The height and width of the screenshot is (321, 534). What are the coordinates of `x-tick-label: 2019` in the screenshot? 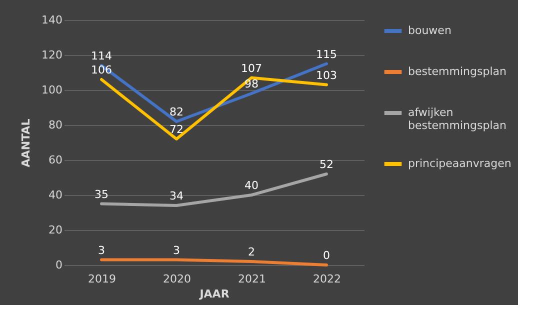 It's located at (102, 279).